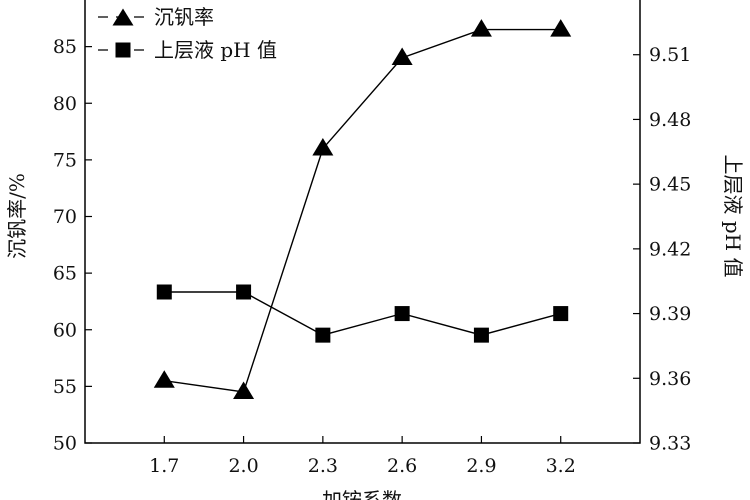  What do you see at coordinates (164, 466) in the screenshot?
I see `x-tick-label: 1.7` at bounding box center [164, 466].